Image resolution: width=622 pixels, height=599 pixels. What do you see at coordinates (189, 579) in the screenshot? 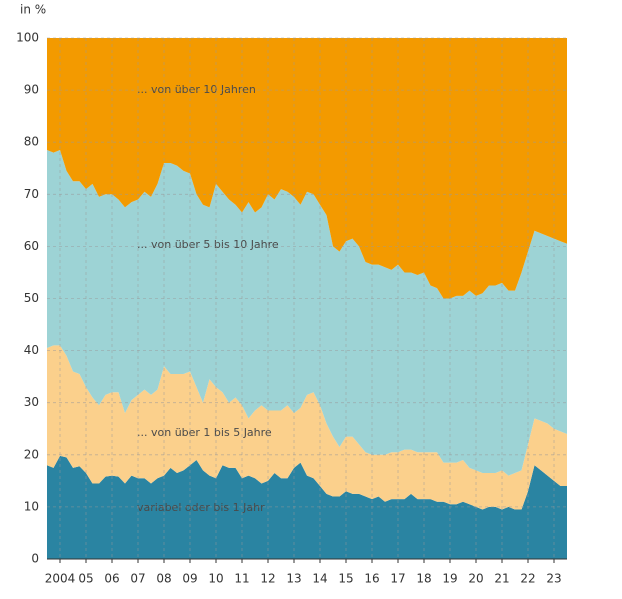
I see `x-tick-label: 09` at bounding box center [189, 579].